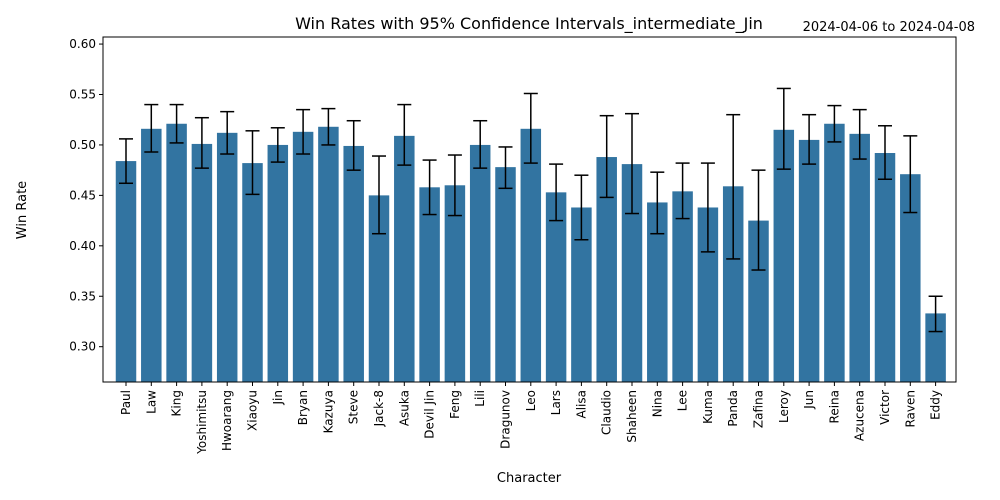 The width and height of the screenshot is (1000, 500). What do you see at coordinates (556, 287) in the screenshot?
I see `bar-lars` at bounding box center [556, 287].